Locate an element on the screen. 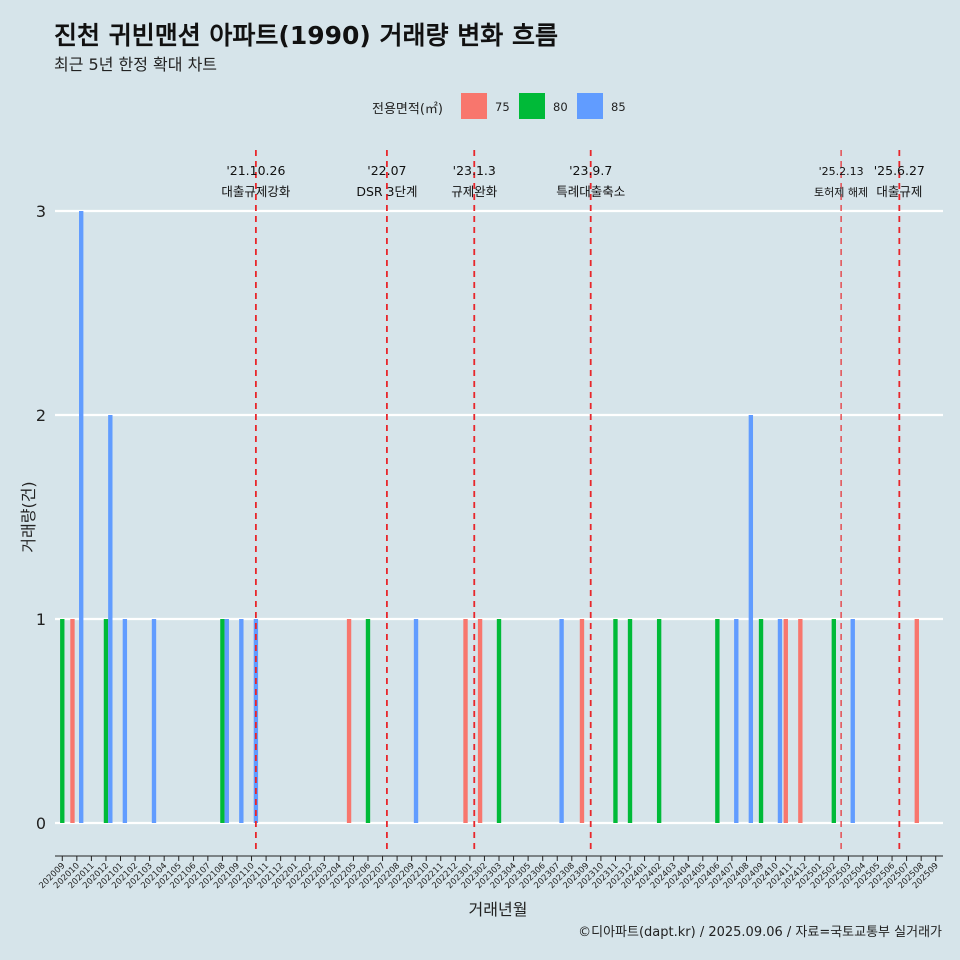 This screenshot has width=960, height=960. y-tick-label: 2 is located at coordinates (41, 415).